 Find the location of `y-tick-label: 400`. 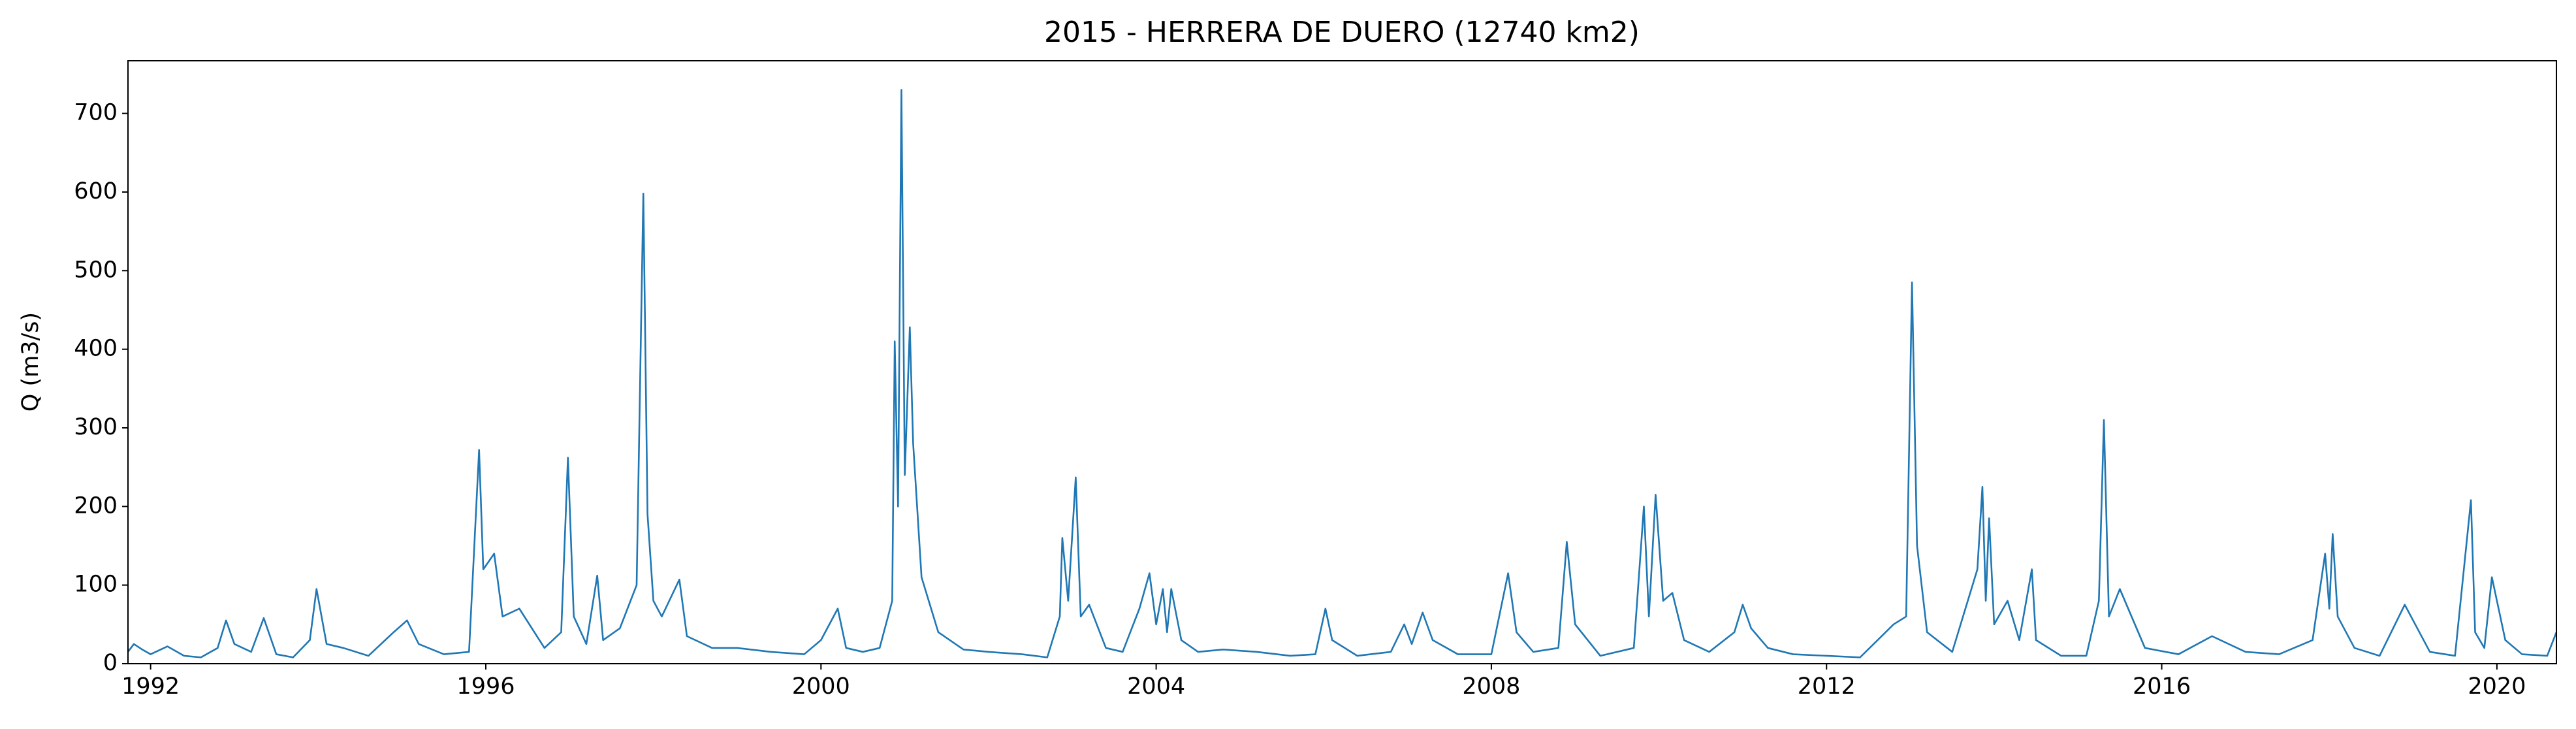

y-tick-label: 400 is located at coordinates (96, 349).